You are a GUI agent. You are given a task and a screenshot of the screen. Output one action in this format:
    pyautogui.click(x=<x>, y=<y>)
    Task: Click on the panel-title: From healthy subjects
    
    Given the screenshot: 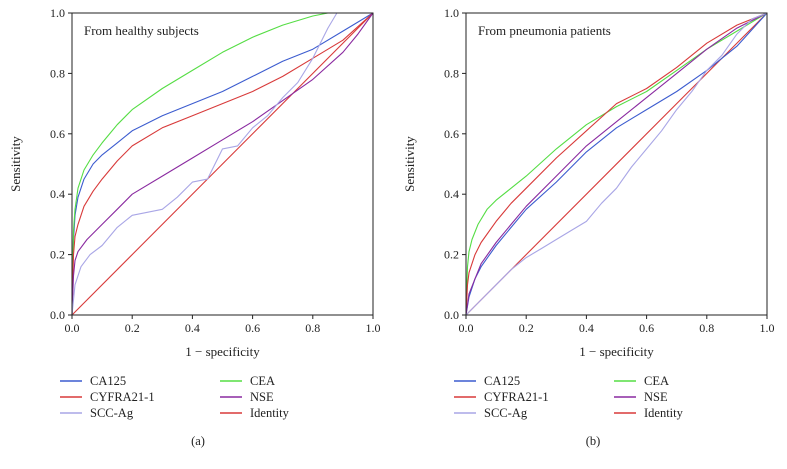 What is the action you would take?
    pyautogui.click(x=141, y=30)
    